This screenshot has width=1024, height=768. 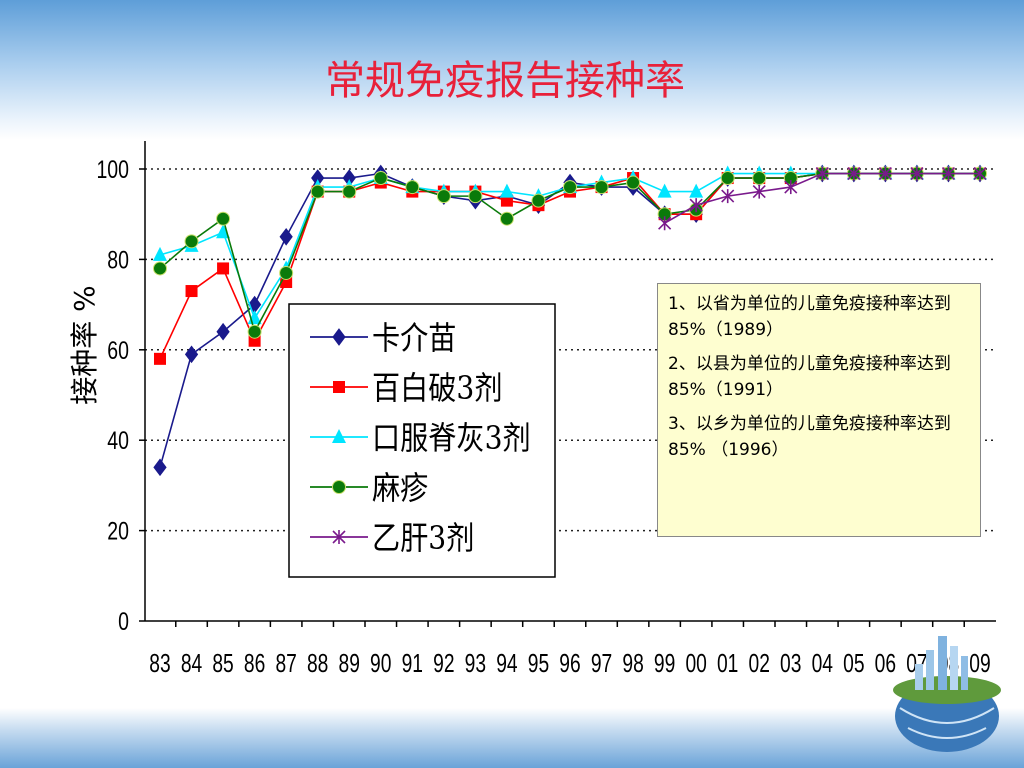 I want to click on x-tick-label: 85, so click(x=222, y=663).